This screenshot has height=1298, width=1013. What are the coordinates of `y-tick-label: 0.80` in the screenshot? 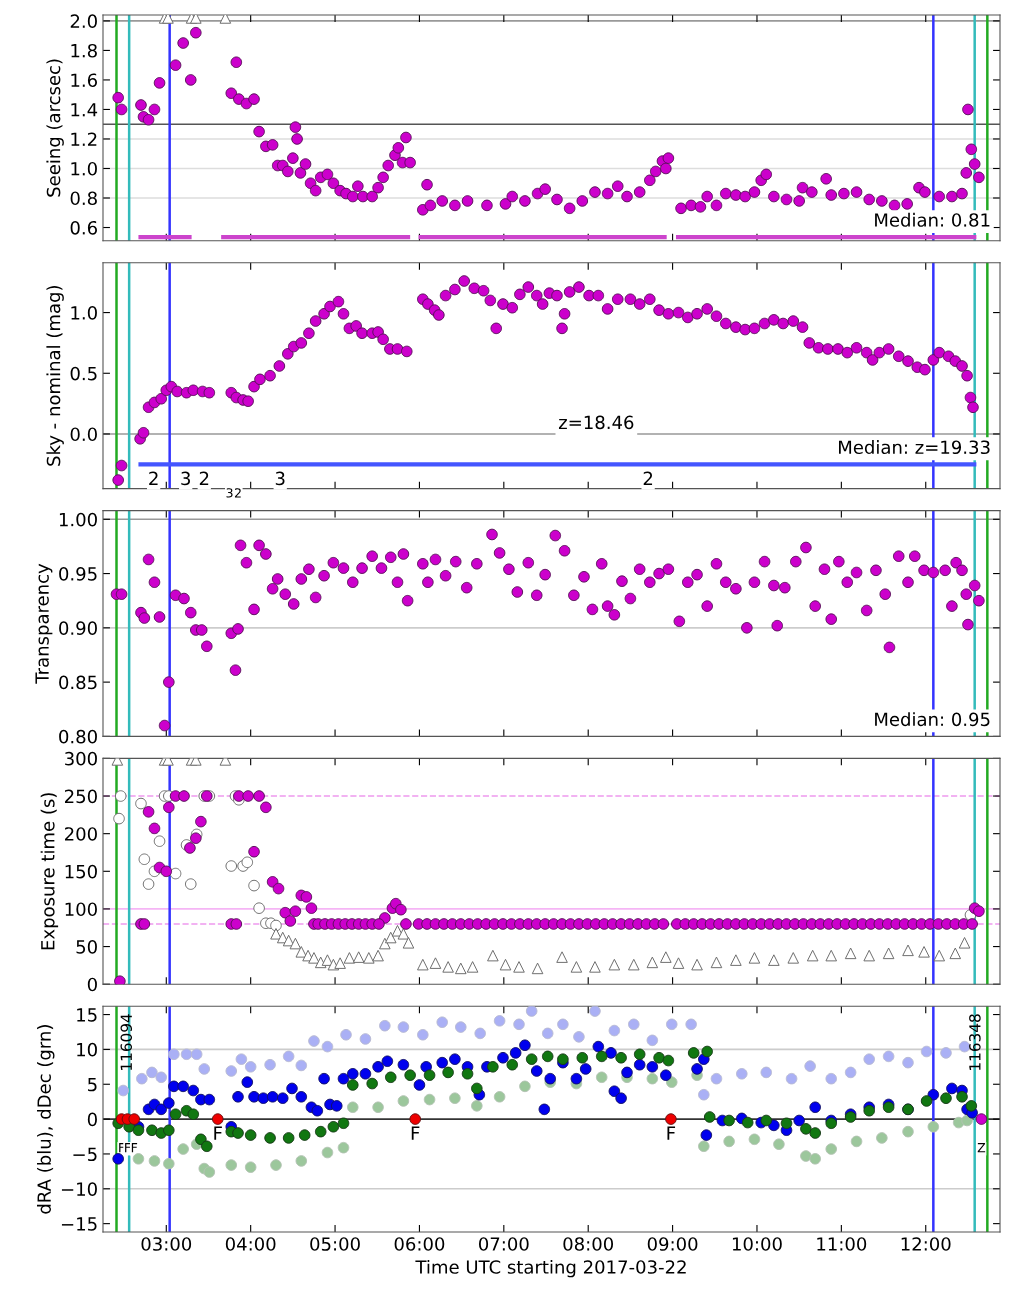 It's located at (78, 736).